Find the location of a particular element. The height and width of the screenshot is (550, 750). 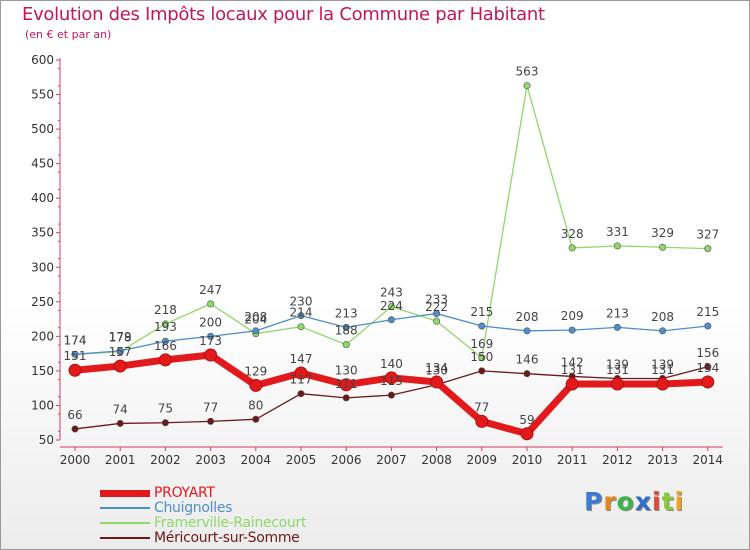

data-label-proyart: 157 is located at coordinates (120, 352).